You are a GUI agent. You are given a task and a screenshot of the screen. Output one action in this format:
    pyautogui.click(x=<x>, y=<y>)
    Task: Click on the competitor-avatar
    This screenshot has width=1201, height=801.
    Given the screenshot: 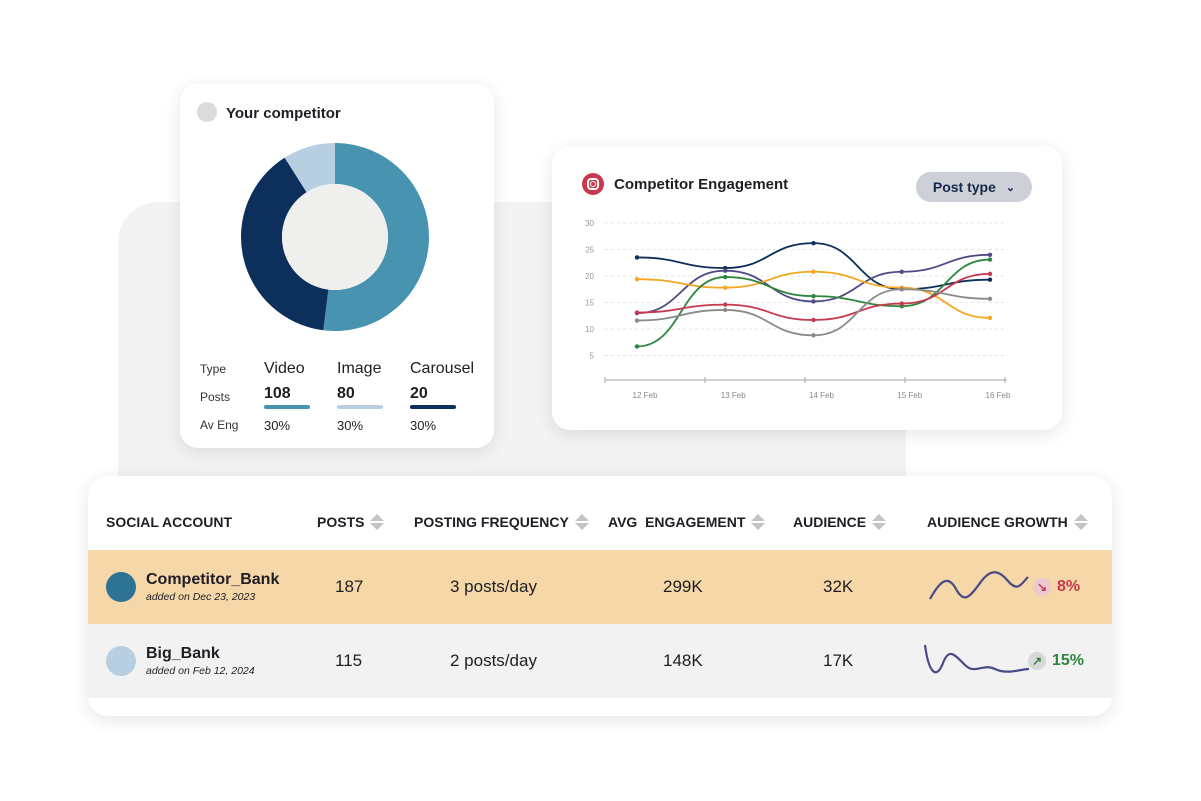 What is the action you would take?
    pyautogui.click(x=207, y=112)
    